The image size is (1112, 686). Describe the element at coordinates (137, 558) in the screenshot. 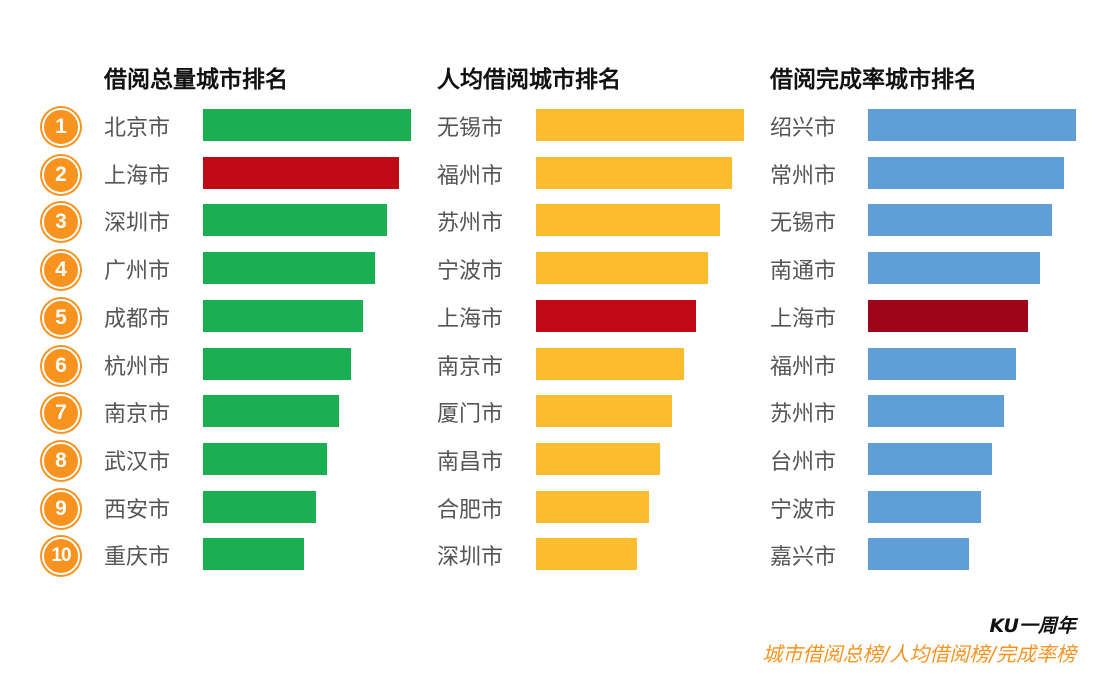

I see `category-label: 重庆市` at that location.